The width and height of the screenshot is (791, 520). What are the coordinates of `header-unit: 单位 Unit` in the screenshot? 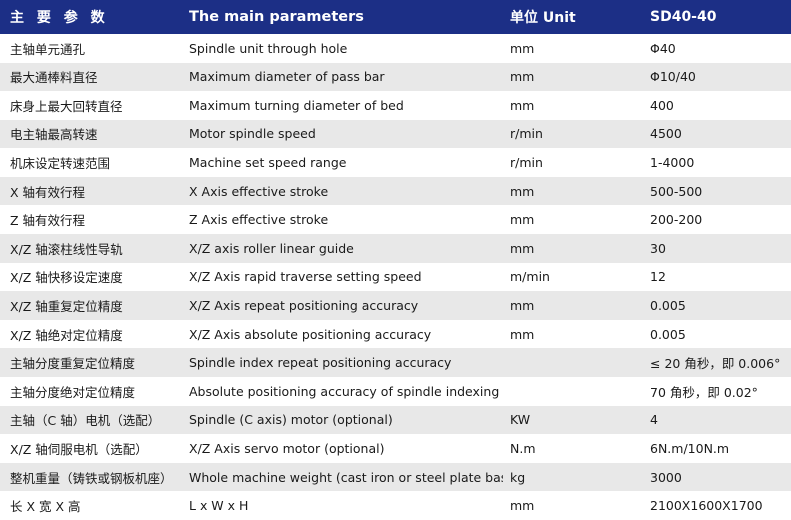 It's located at (543, 17).